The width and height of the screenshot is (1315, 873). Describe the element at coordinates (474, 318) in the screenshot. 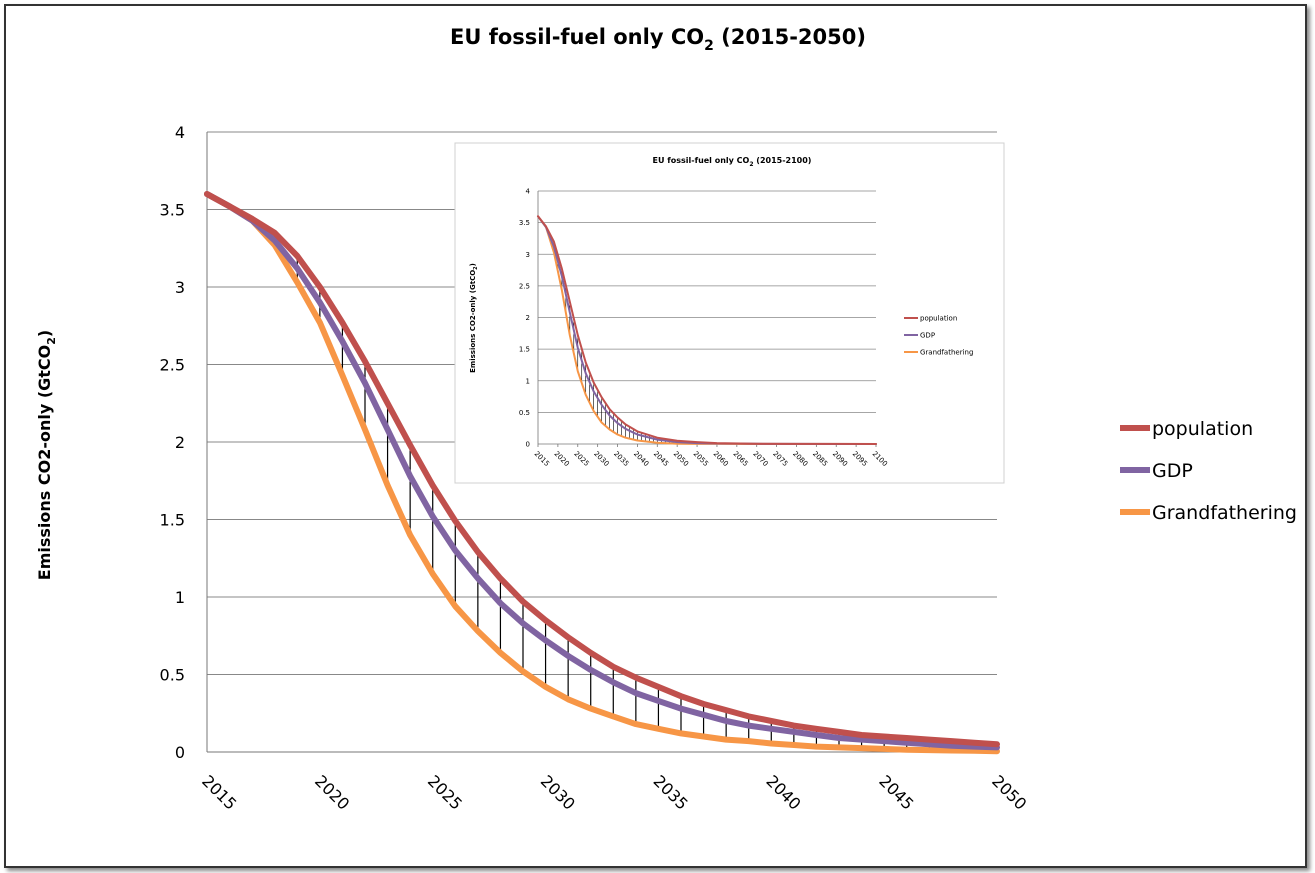

I see `inset-y-axis-label: Emissions CO2-only (GtCO2)` at that location.